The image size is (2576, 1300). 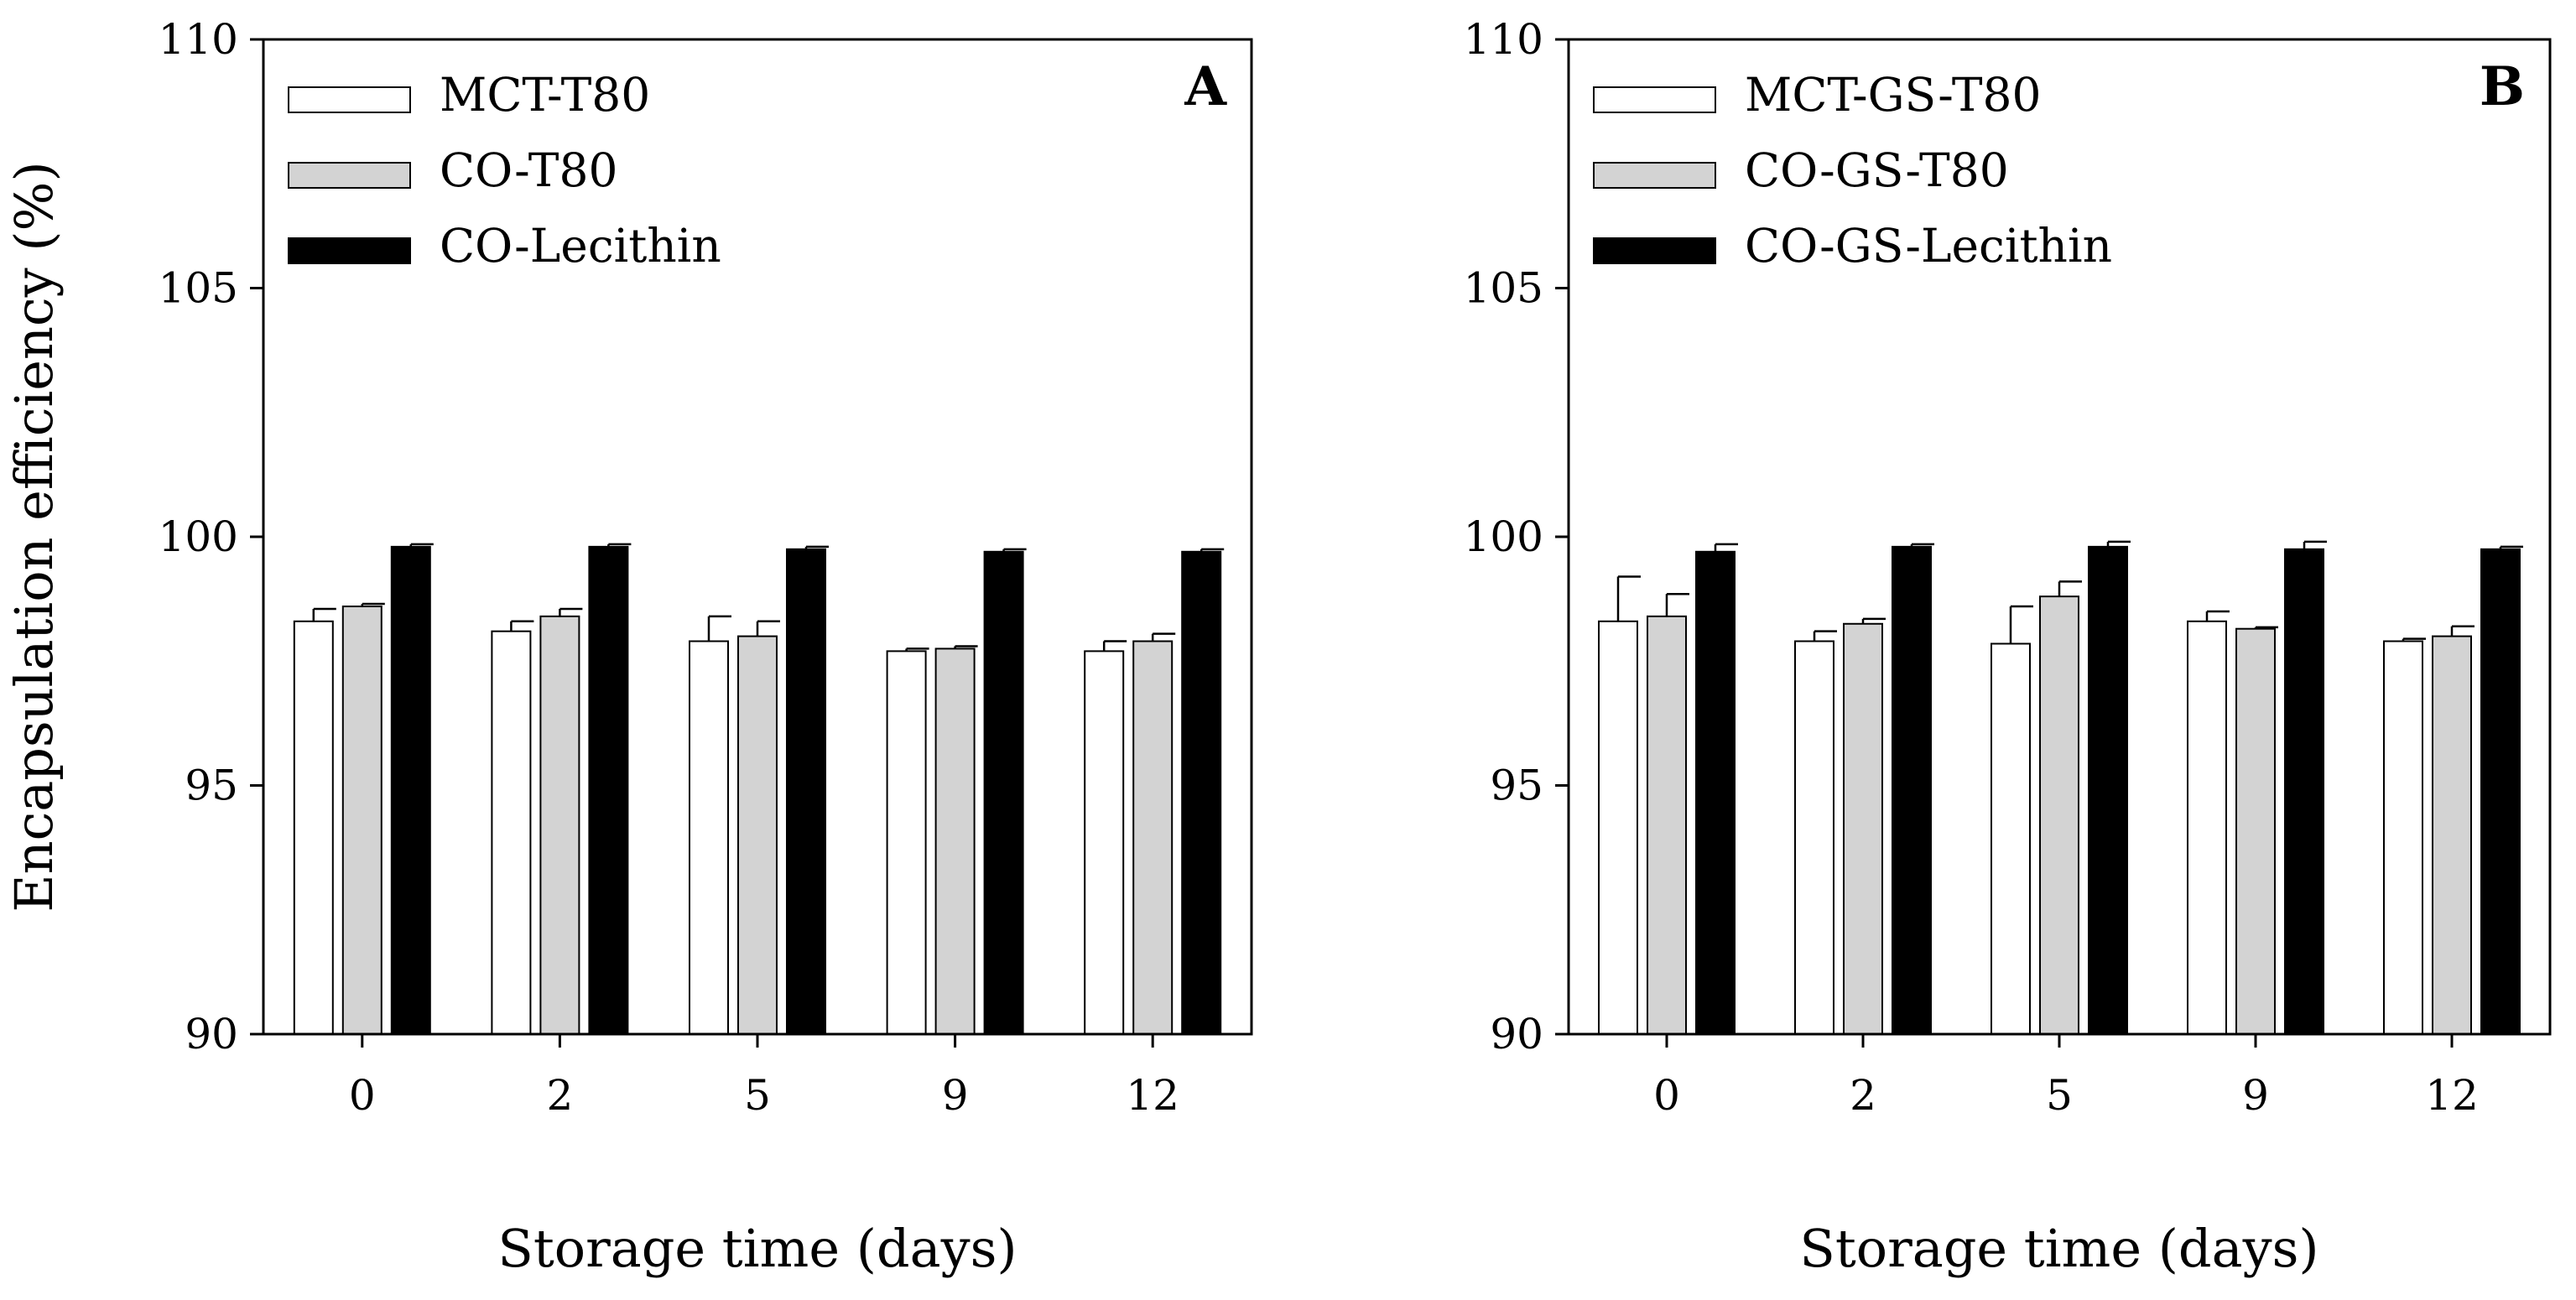 What do you see at coordinates (1929, 246) in the screenshot?
I see `legend-label: CO-GS-Lecithin` at bounding box center [1929, 246].